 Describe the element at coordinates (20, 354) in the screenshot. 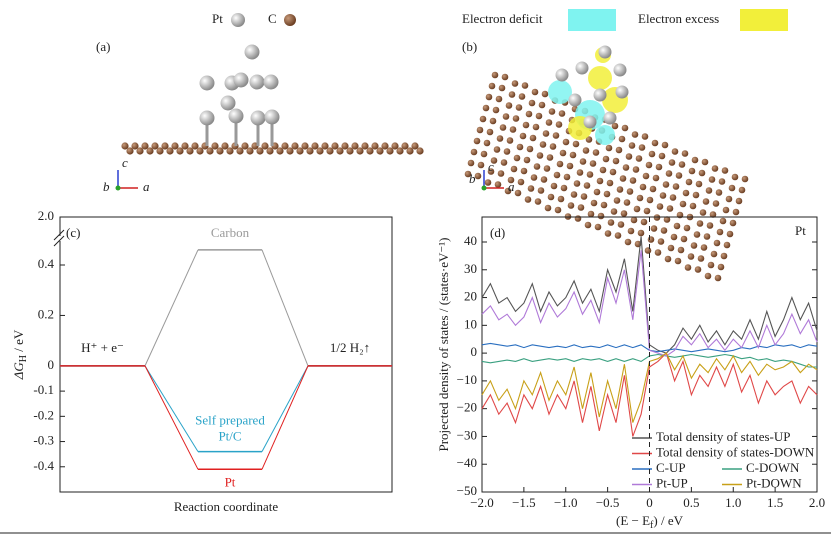

I see `y-axis-label: ΔGH / eV` at that location.